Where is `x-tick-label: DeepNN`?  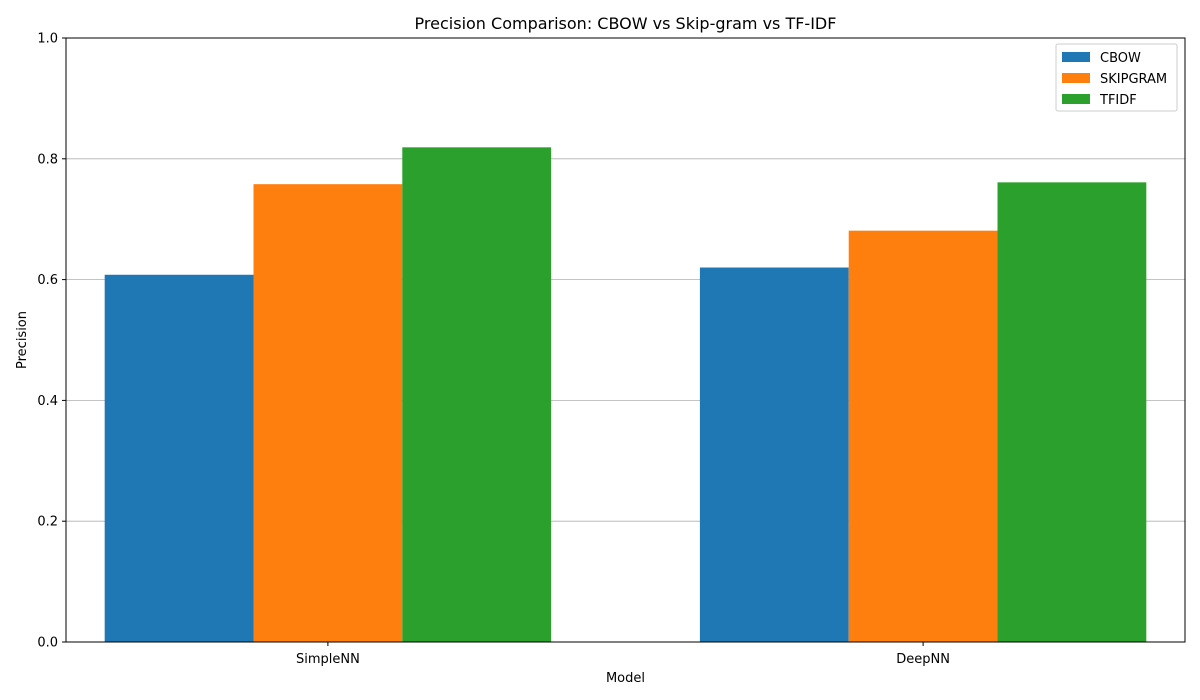 x-tick-label: DeepNN is located at coordinates (923, 659).